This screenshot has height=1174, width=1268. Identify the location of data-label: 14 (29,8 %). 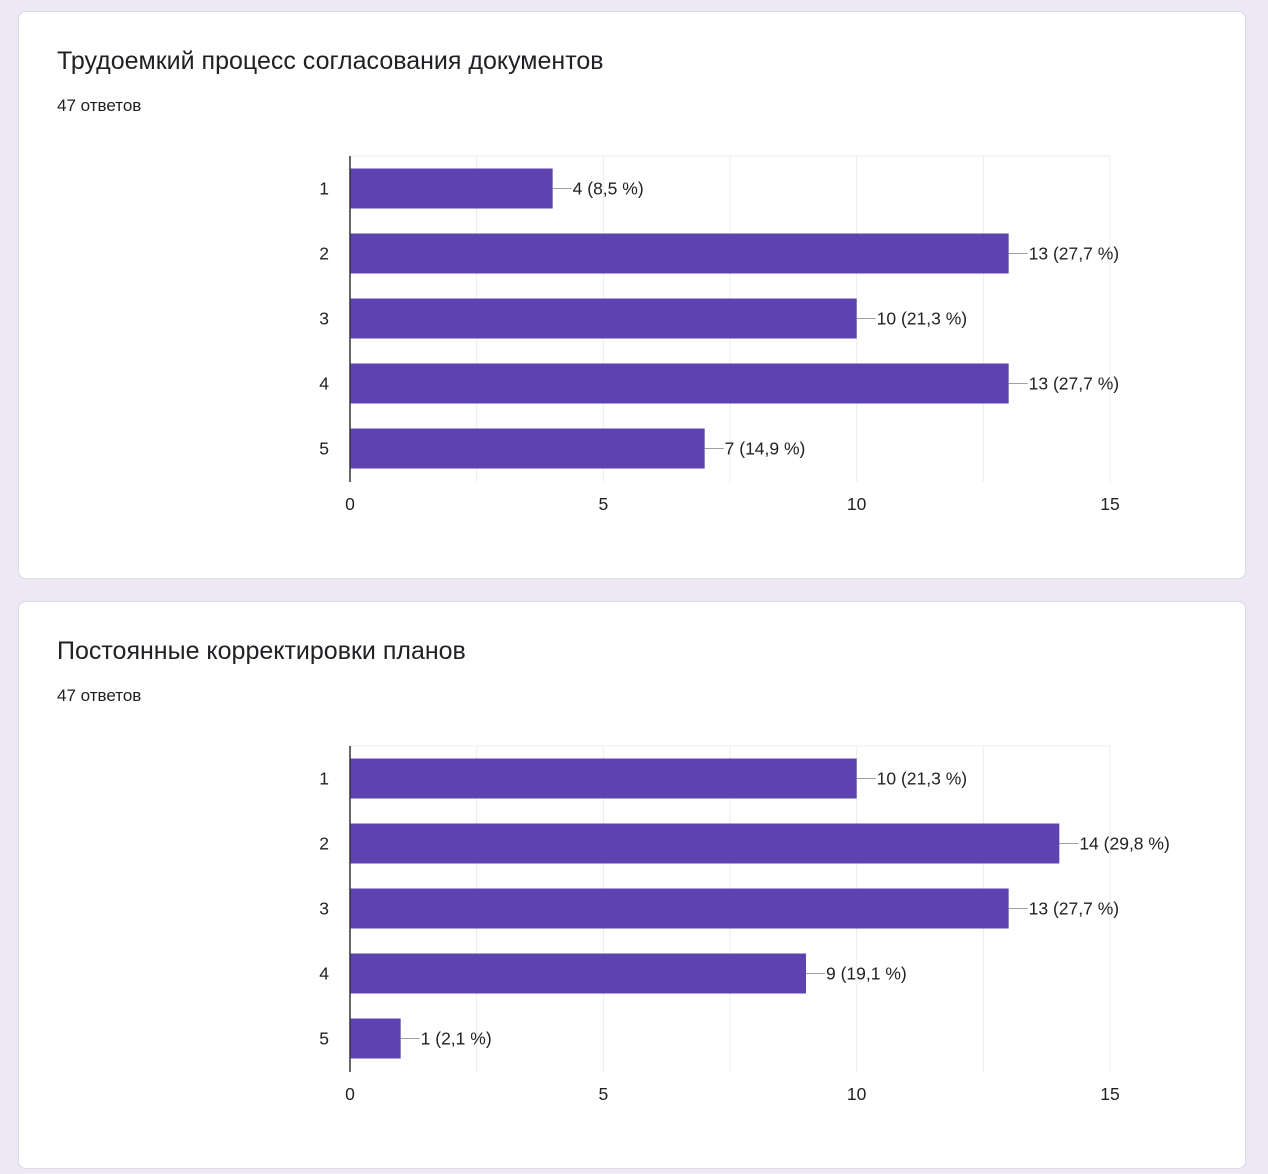
(1124, 844).